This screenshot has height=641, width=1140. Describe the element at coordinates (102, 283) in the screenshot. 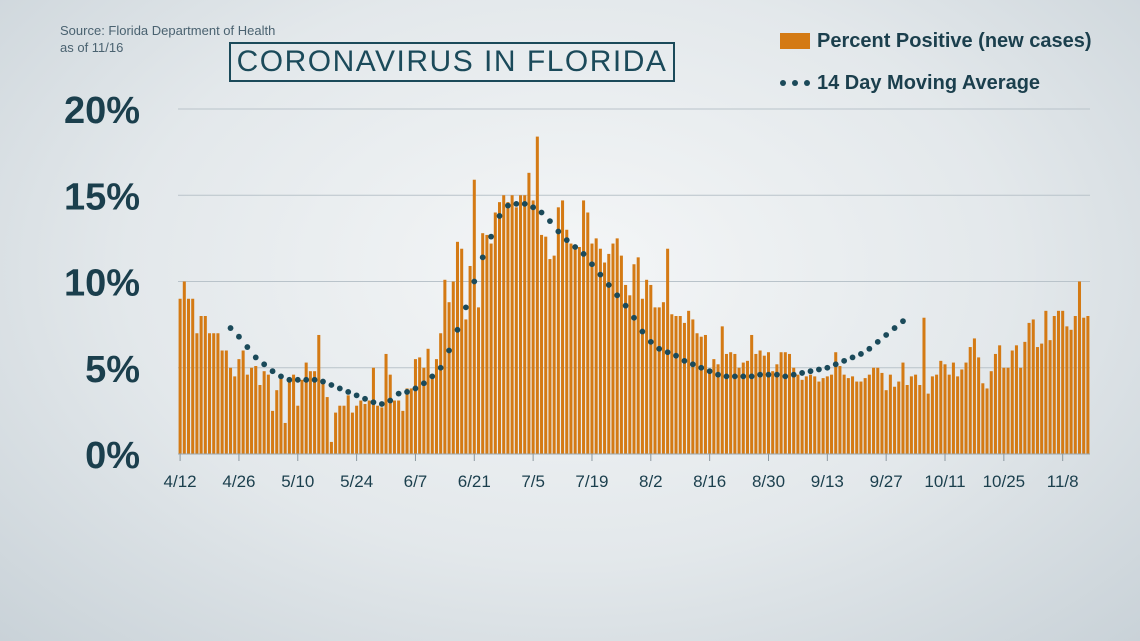

I see `y-axis-ticks: 0% 5% 10% 15% 20%` at that location.